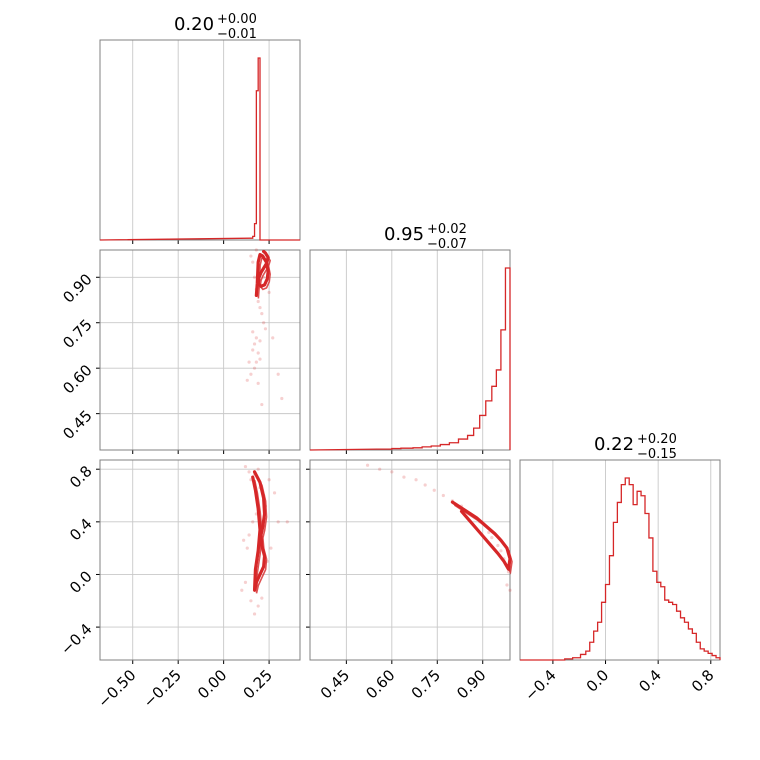  I want to click on x-tick-label: 0.45, so click(335, 684).